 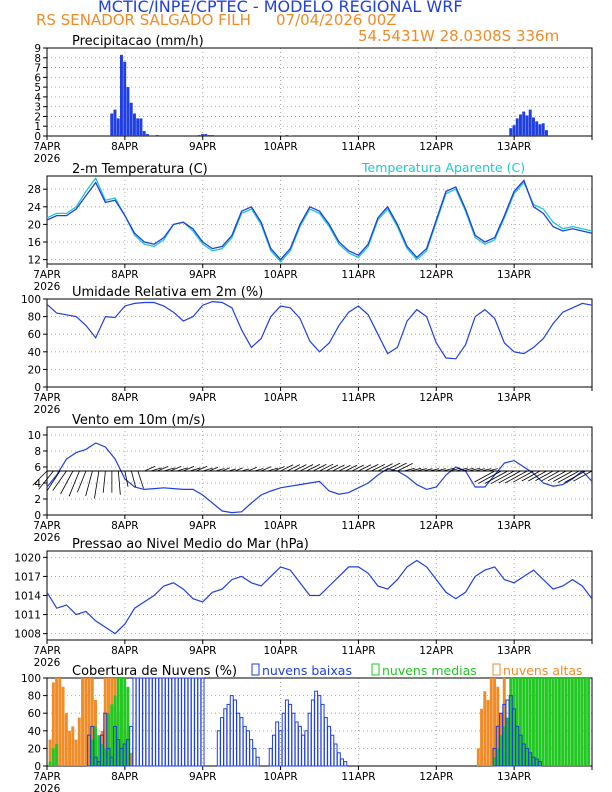 I want to click on y-tick-label: 80, so click(x=34, y=318).